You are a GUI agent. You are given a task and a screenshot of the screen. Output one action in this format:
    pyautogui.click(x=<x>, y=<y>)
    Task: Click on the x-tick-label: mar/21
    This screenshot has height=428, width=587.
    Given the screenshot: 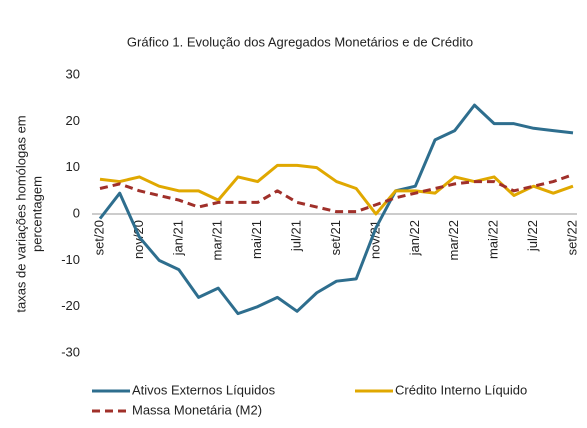 What is the action you would take?
    pyautogui.click(x=217, y=240)
    